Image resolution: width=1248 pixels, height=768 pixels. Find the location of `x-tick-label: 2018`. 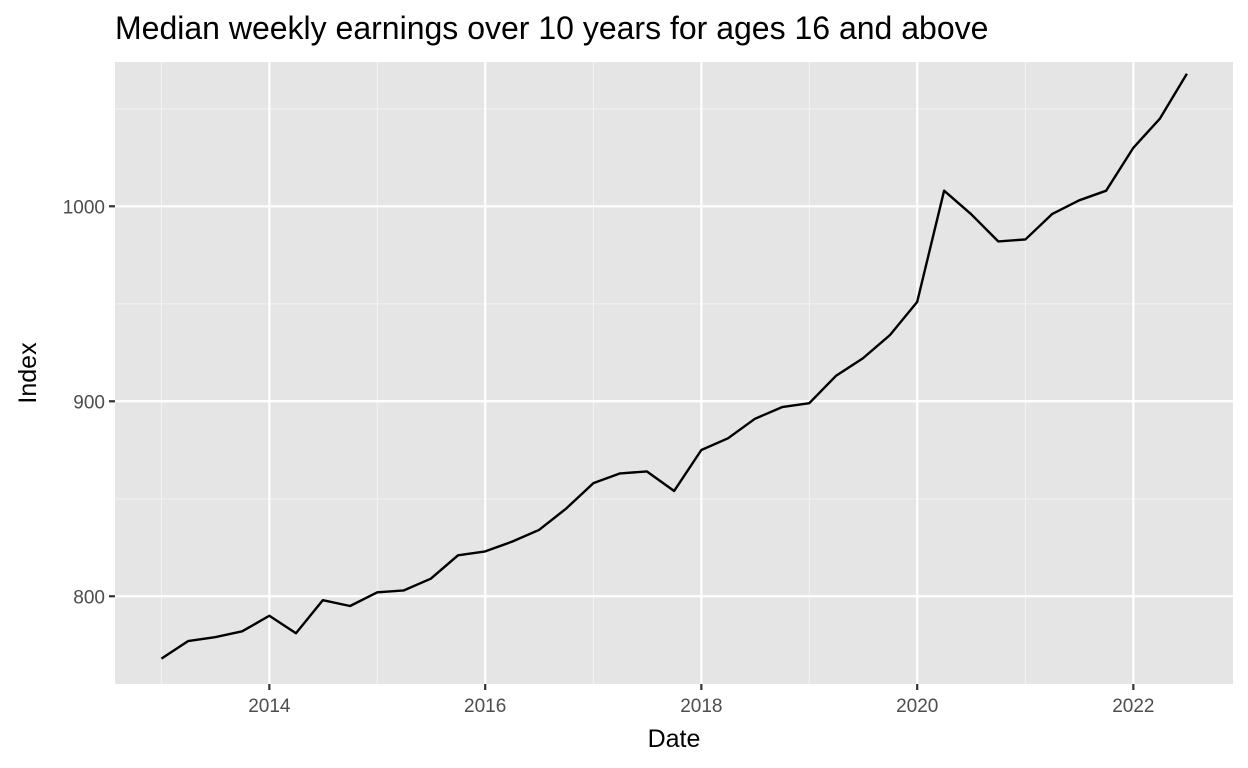

x-tick-label: 2018 is located at coordinates (701, 706).